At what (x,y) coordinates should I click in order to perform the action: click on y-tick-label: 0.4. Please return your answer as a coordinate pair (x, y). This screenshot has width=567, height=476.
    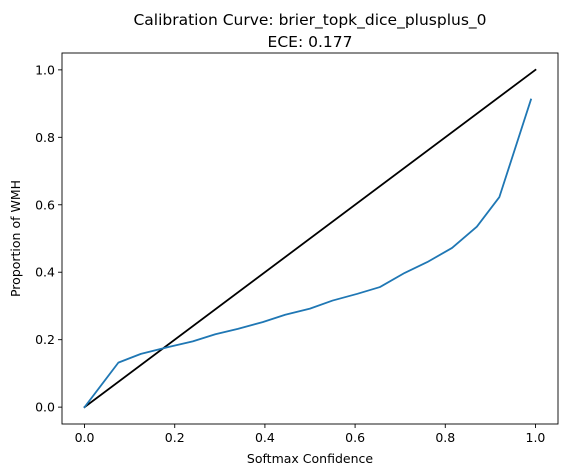
    Looking at the image, I should click on (45, 272).